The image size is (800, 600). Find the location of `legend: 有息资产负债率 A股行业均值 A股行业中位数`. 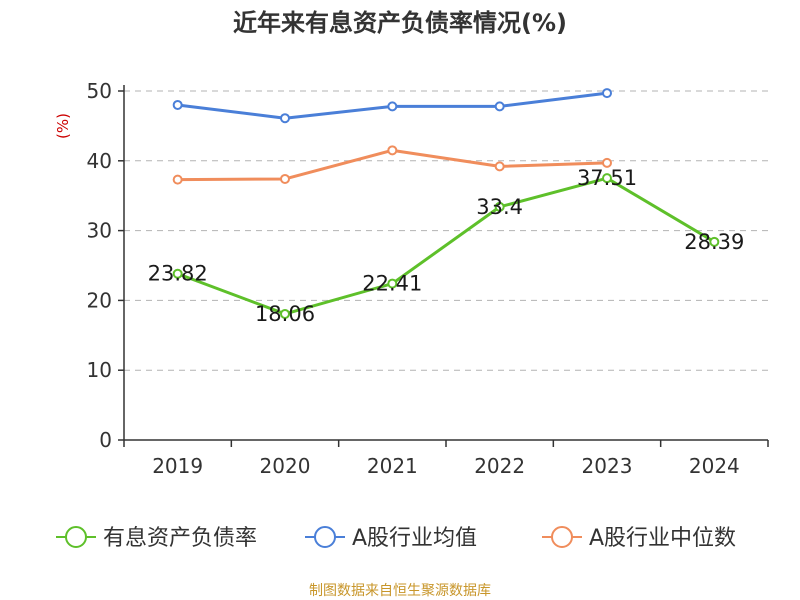

legend: 有息资产负债率 A股行业均值 A股行业中位数 is located at coordinates (396, 538).